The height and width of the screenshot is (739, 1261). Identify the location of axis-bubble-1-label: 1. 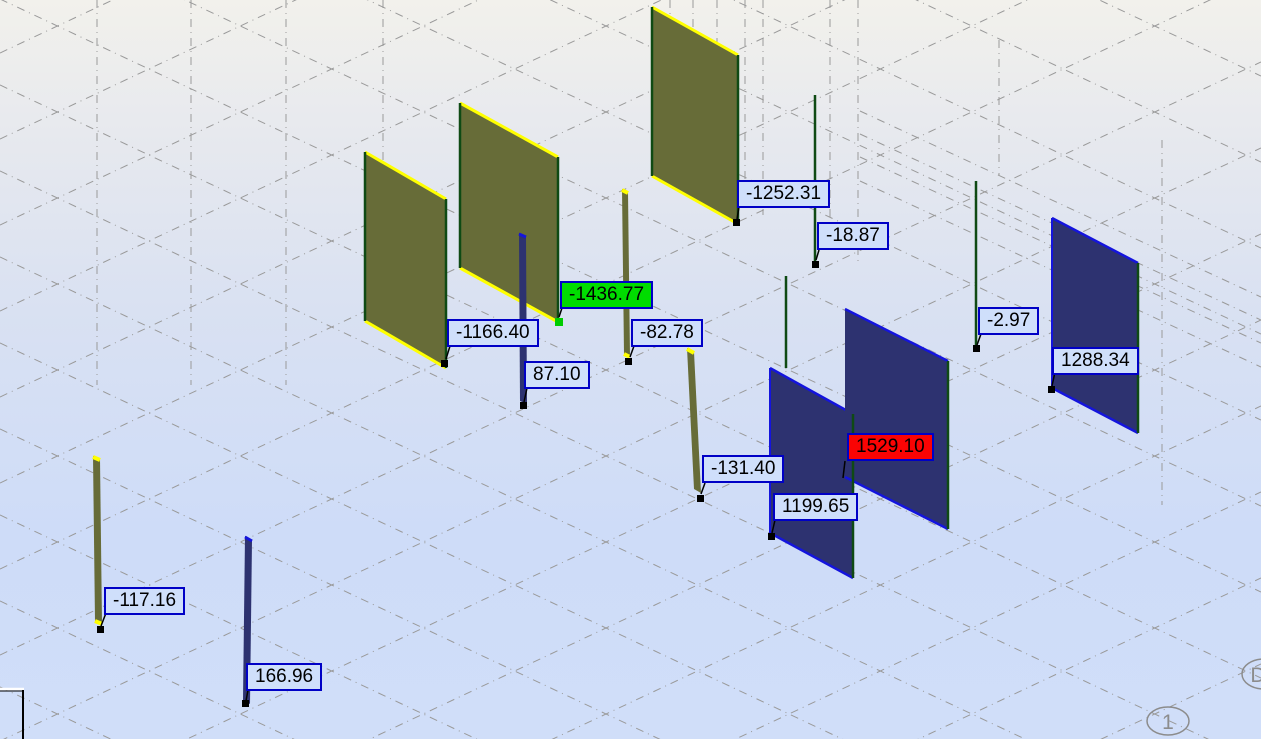
(1168, 722).